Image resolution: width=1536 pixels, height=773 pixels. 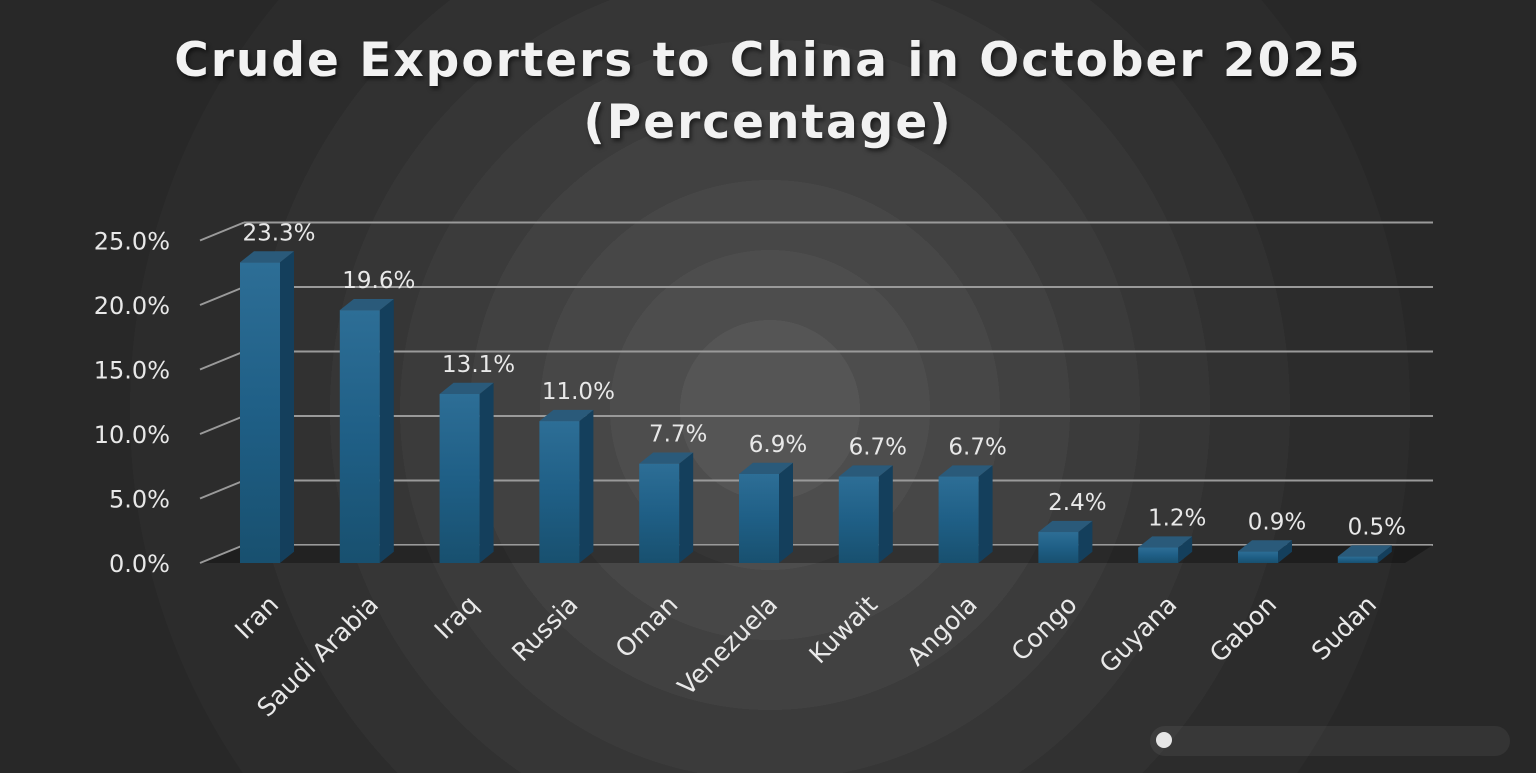 What do you see at coordinates (478, 365) in the screenshot?
I see `data-label: 13.1%` at bounding box center [478, 365].